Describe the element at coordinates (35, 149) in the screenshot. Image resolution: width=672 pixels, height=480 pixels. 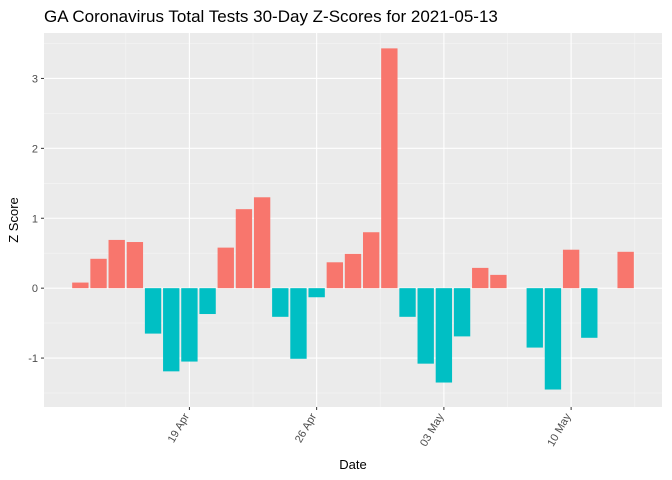
I see `y-tick-label: 2` at that location.